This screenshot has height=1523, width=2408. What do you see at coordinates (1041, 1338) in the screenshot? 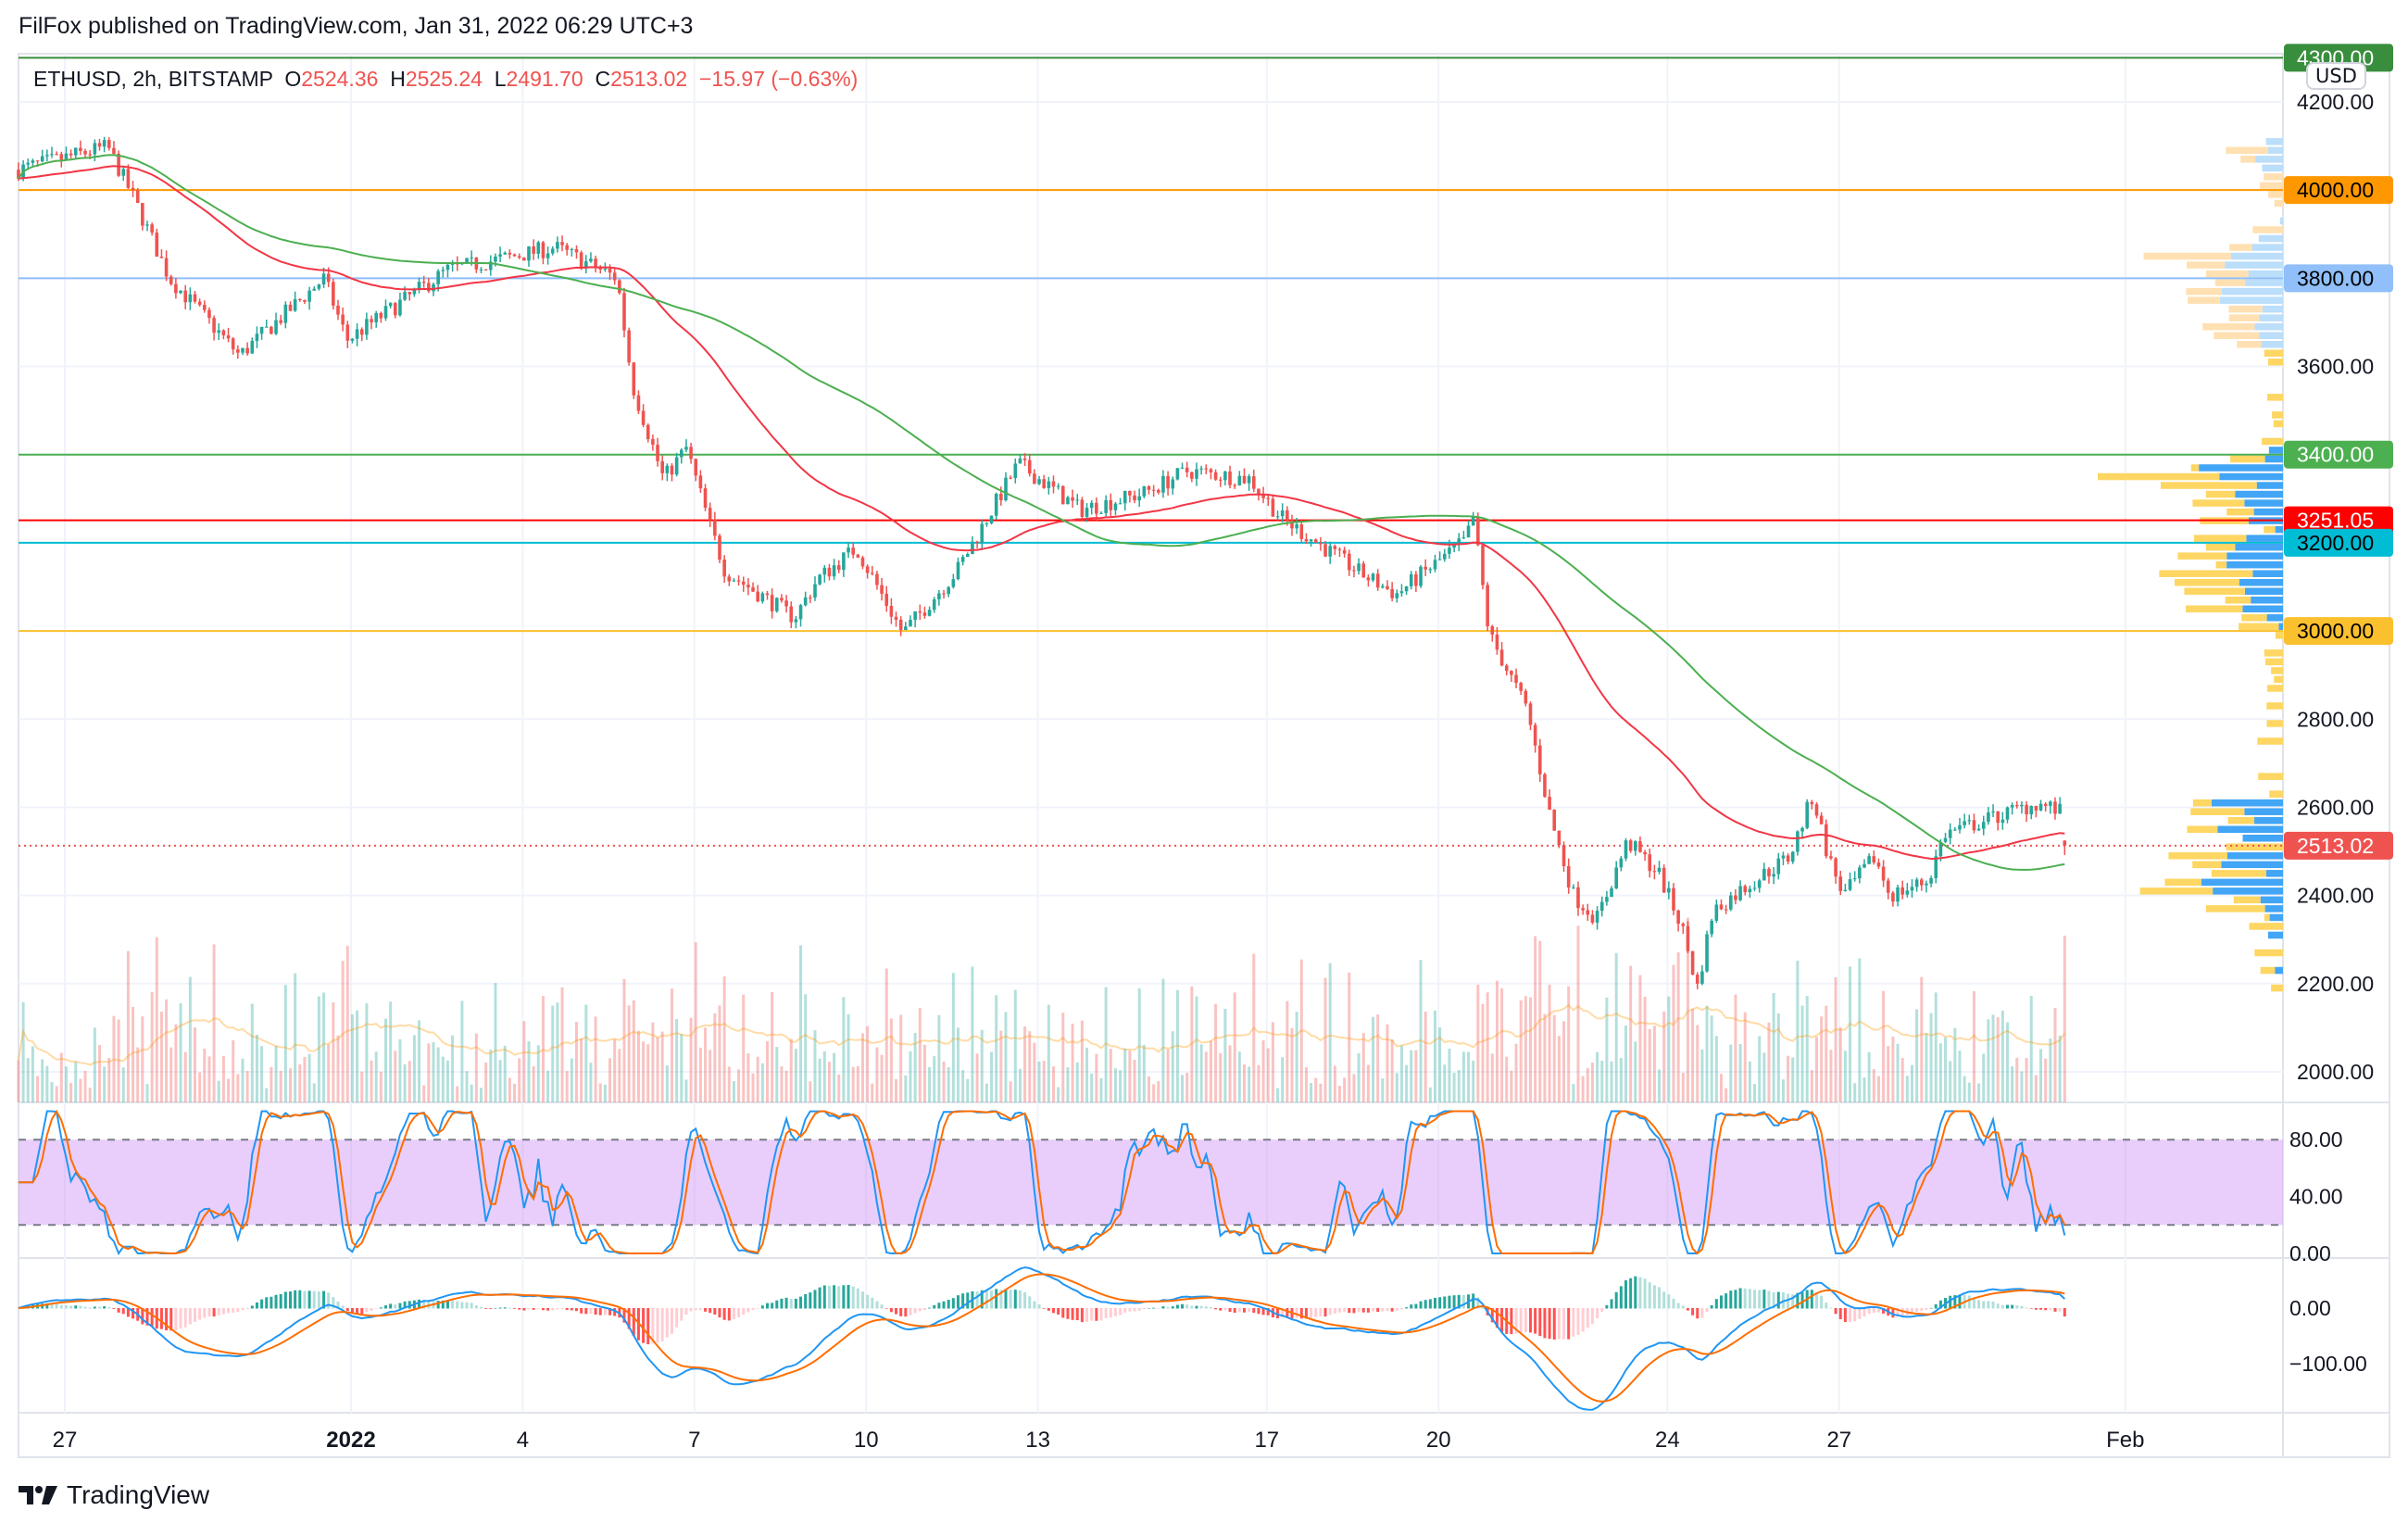
I see `macd-pane` at bounding box center [1041, 1338].